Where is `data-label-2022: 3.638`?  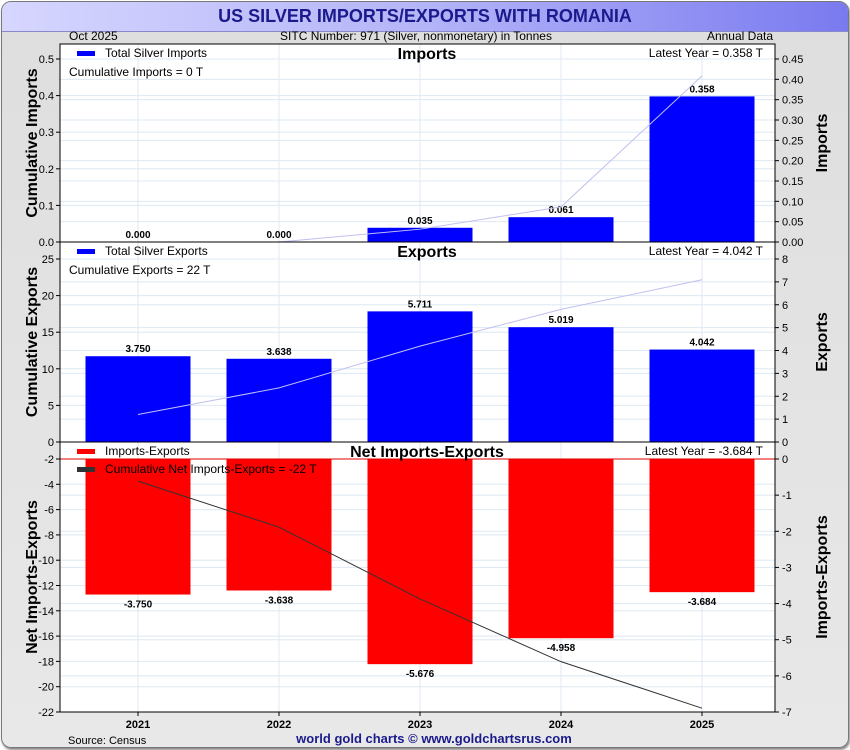
data-label-2022: 3.638 is located at coordinates (278, 352).